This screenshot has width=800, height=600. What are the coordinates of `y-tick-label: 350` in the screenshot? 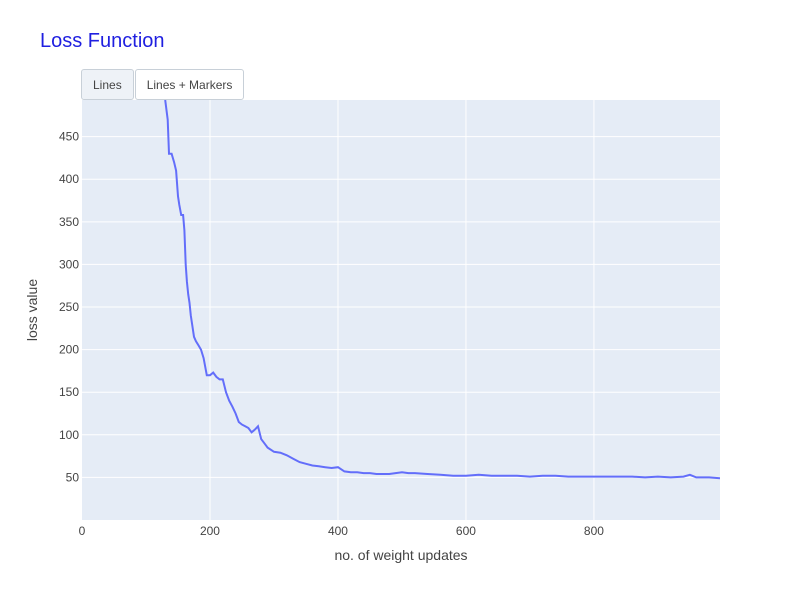 It's located at (69, 222).